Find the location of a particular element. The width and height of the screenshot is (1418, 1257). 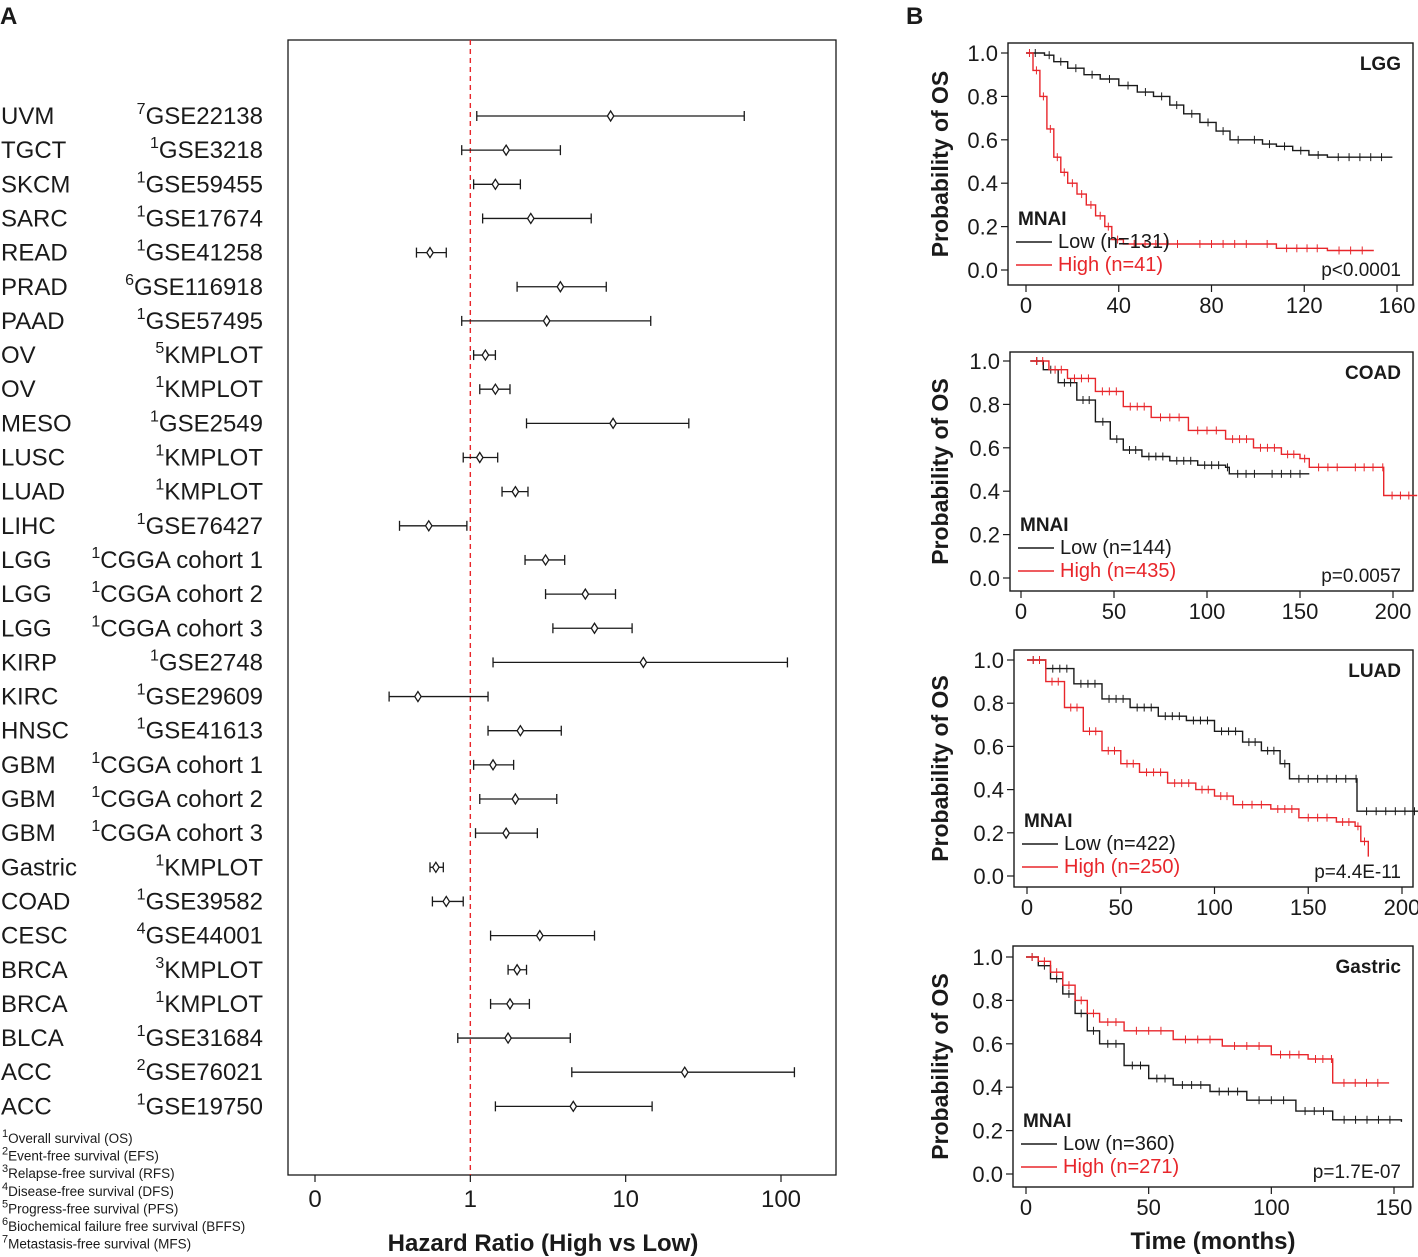

dataset-name: GSE44001 is located at coordinates (204, 936).